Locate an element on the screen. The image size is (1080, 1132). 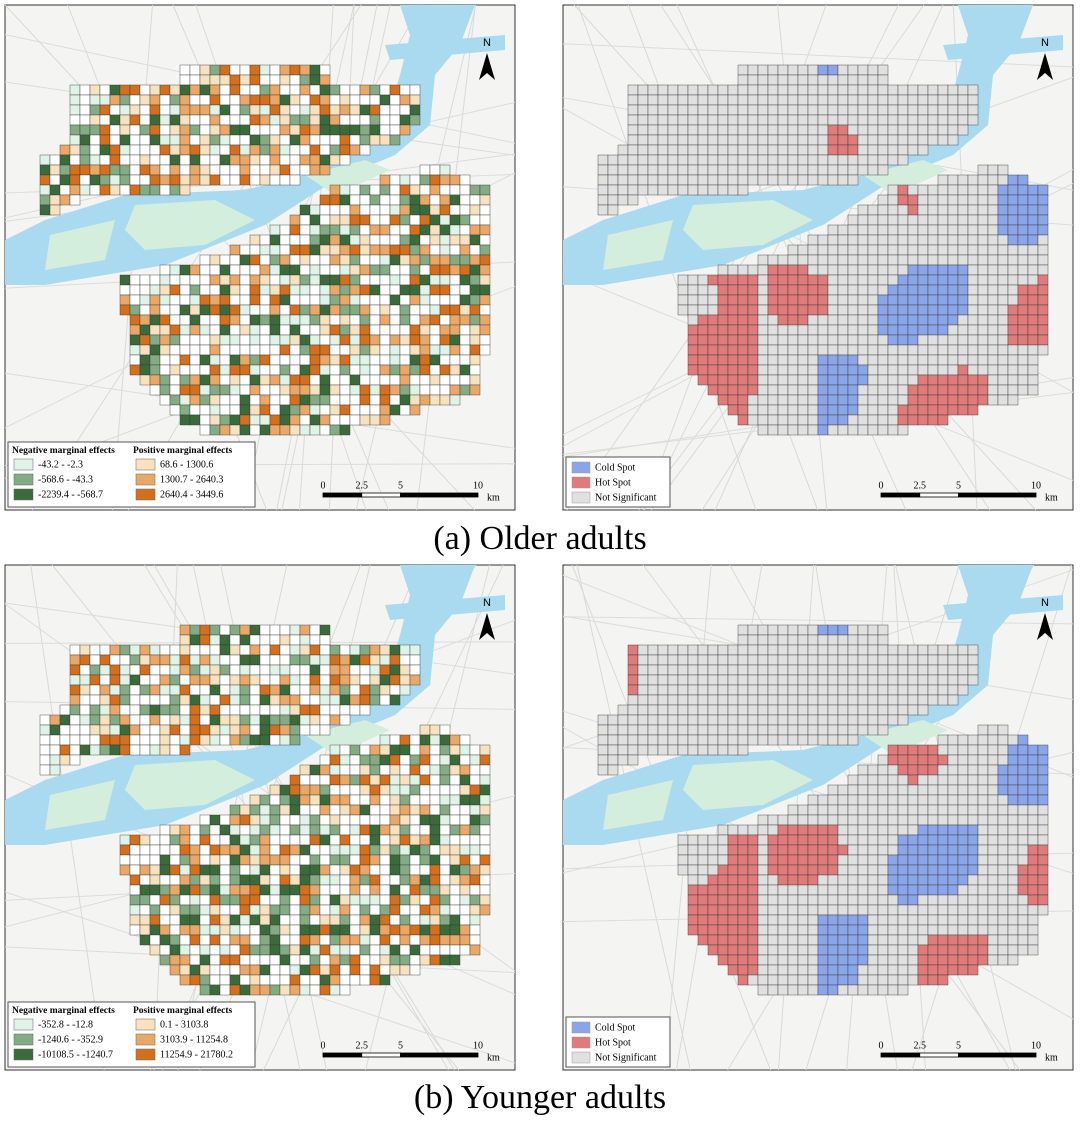
scale-label: 2.5 is located at coordinates (362, 1045).